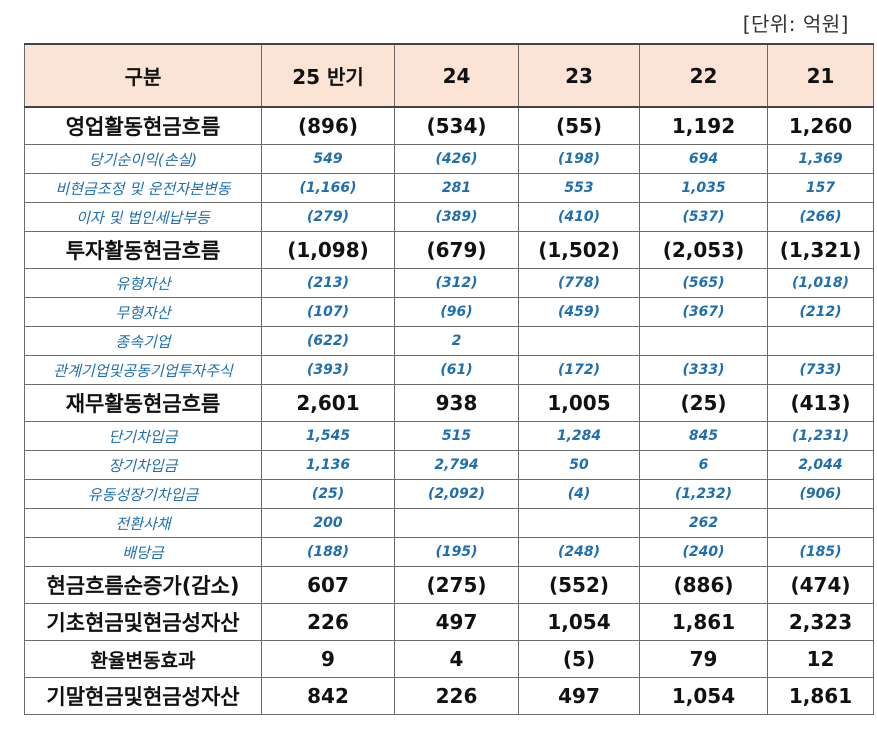  What do you see at coordinates (456, 436) in the screenshot?
I see `value-cell: 515` at bounding box center [456, 436].